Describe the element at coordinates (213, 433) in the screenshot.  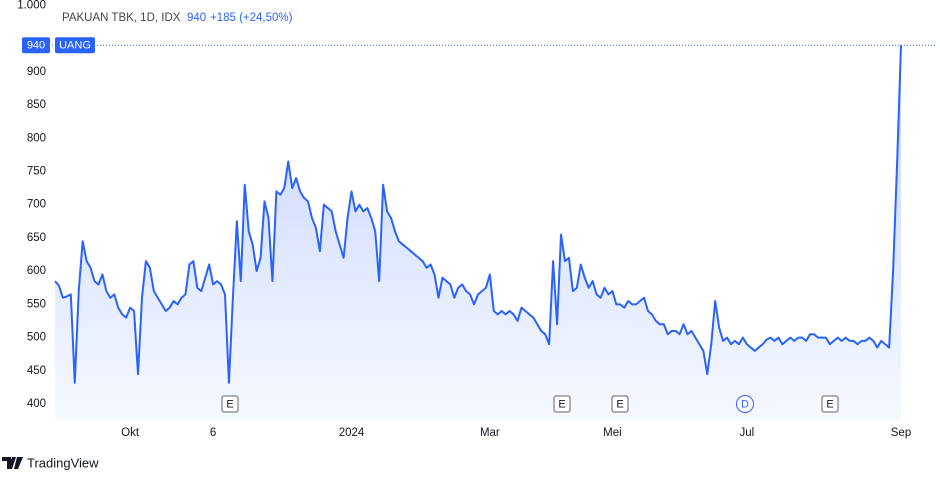
I see `x-tick-label: 6` at that location.